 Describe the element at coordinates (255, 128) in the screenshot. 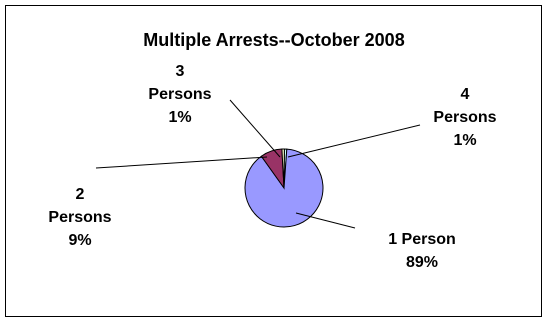

I see `leader-line-3-persons` at that location.